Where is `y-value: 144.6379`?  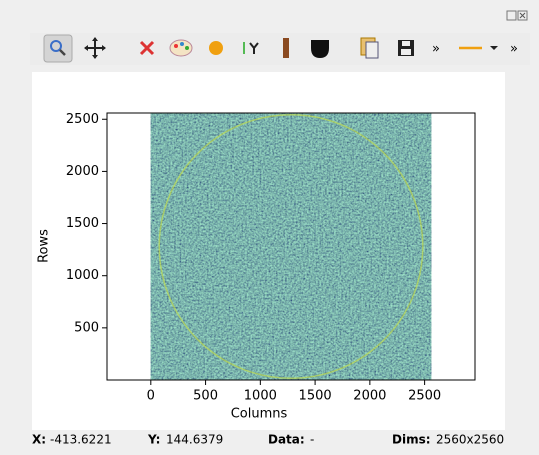
y-value: 144.6379 is located at coordinates (194, 440).